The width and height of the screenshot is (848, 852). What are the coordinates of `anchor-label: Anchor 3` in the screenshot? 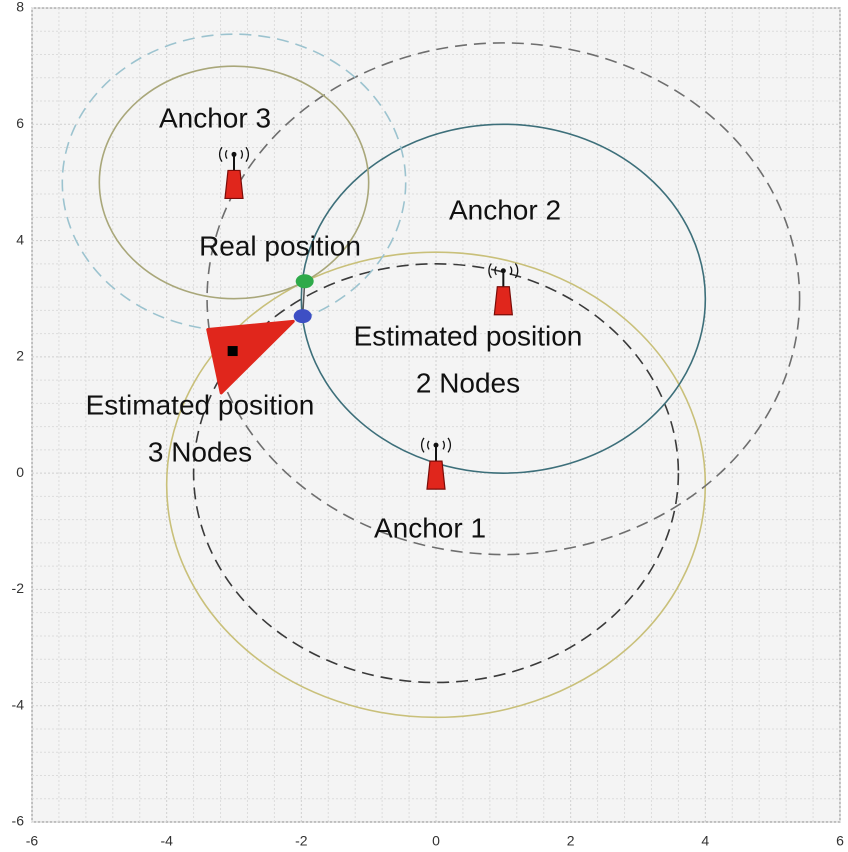 It's located at (215, 117).